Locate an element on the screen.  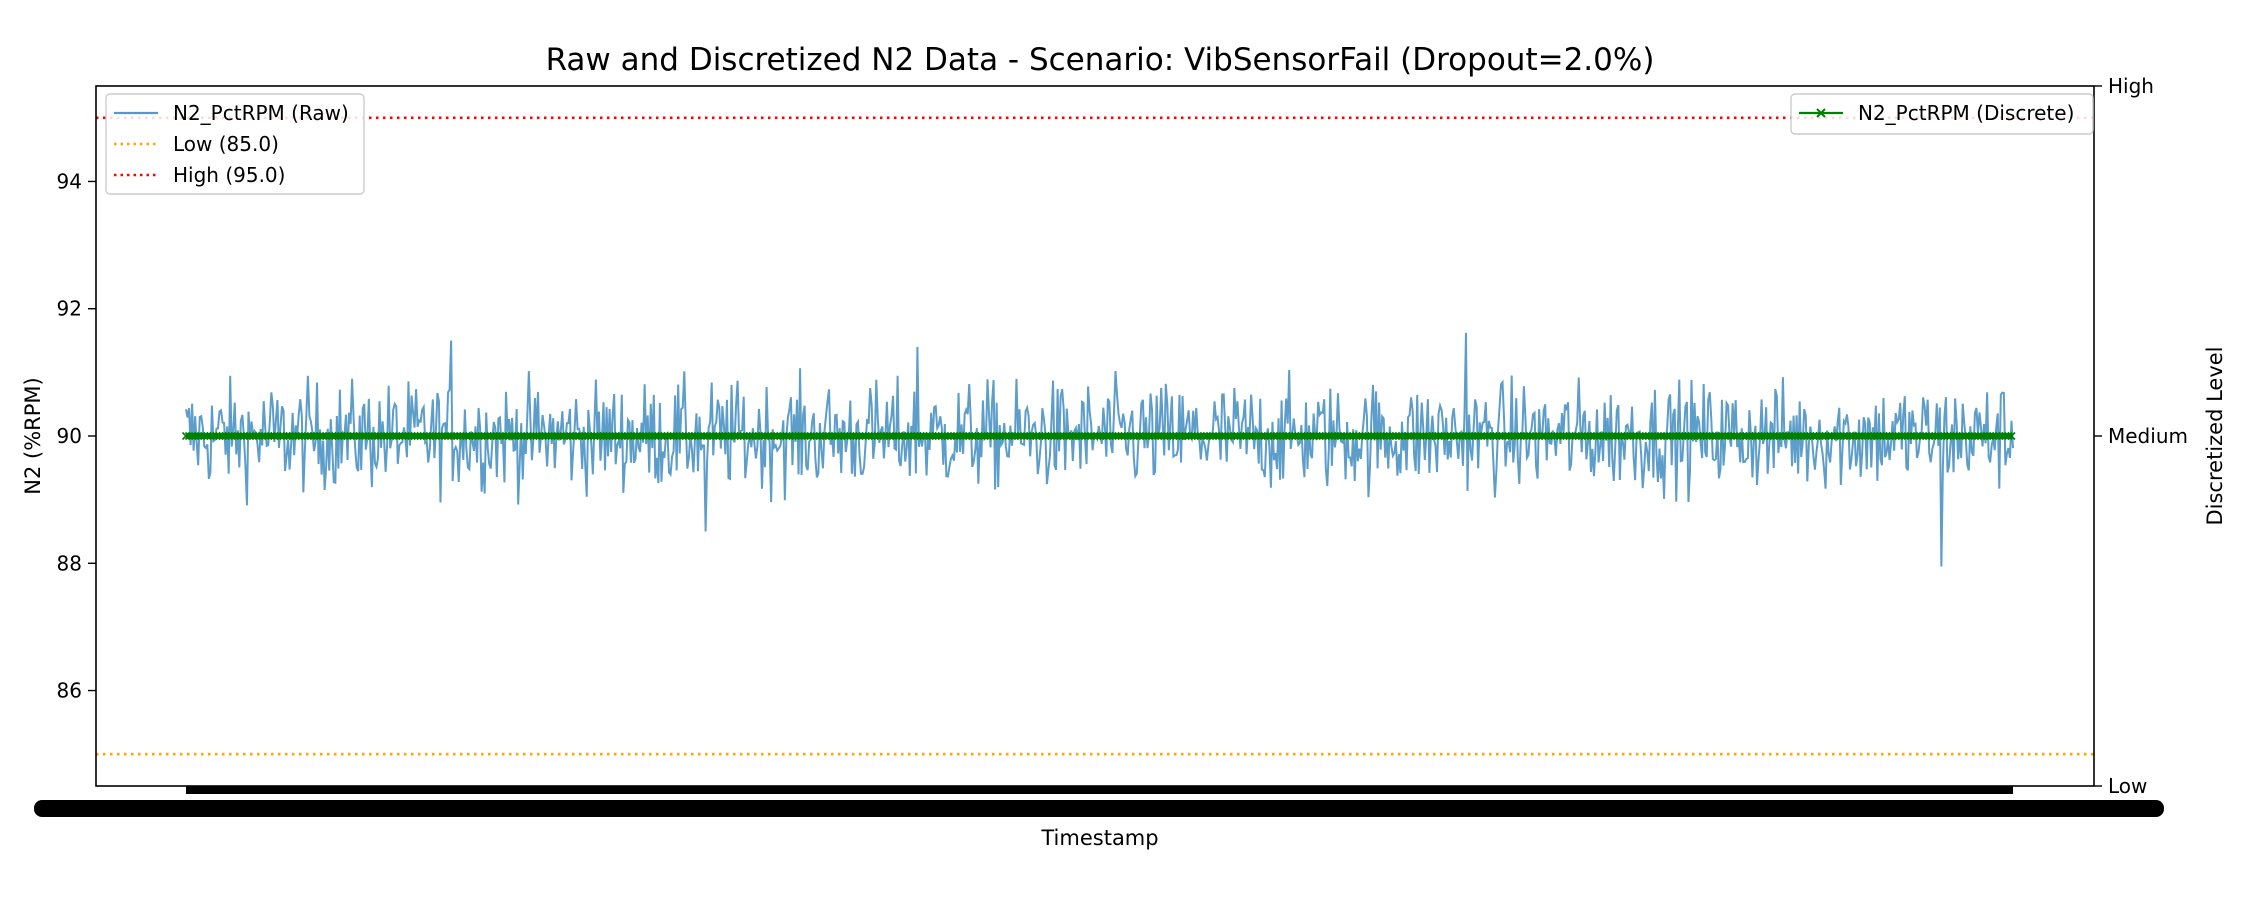
legend-right-box is located at coordinates (1942, 114).